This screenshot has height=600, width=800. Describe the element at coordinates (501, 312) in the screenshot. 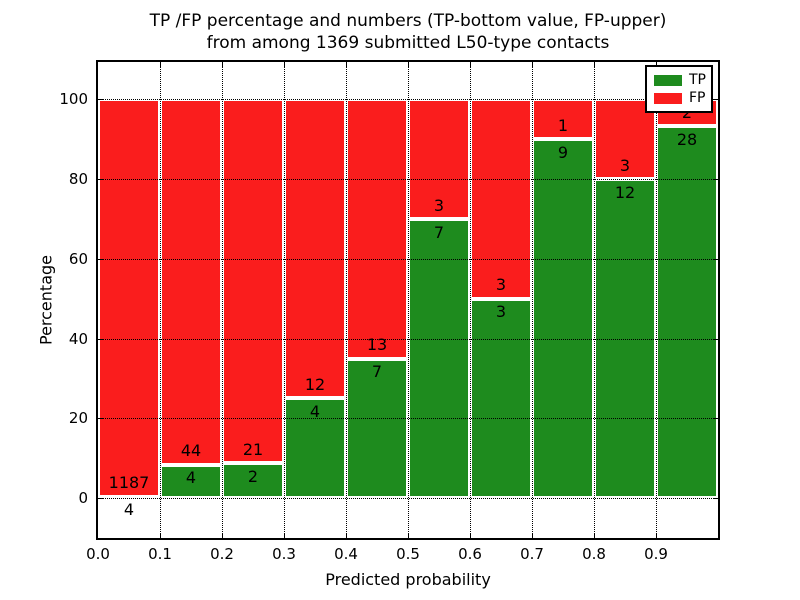

I see `tp-count-label: 3` at that location.